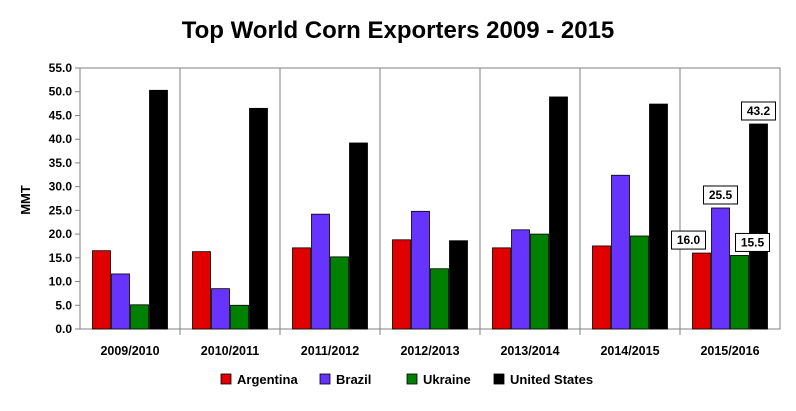  I want to click on y-tick-label: 40.0, so click(61, 139).